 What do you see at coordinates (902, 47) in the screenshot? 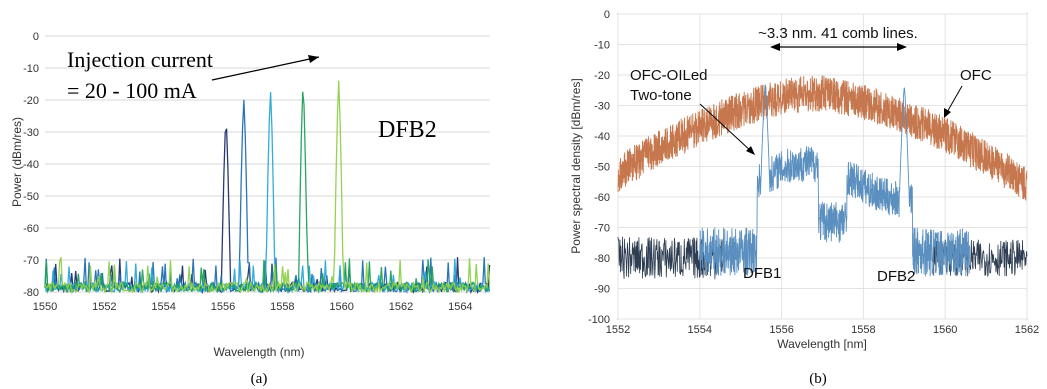
I see `chart-b-span-arrow-right-head` at bounding box center [902, 47].